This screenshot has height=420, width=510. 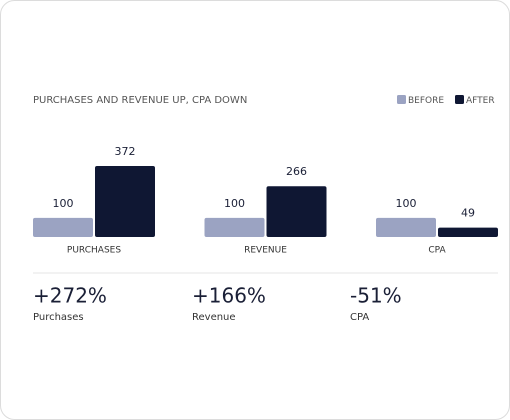 I want to click on chart-title: PURCHASES AND REVENUE UP, CPA DOWN, so click(x=140, y=100).